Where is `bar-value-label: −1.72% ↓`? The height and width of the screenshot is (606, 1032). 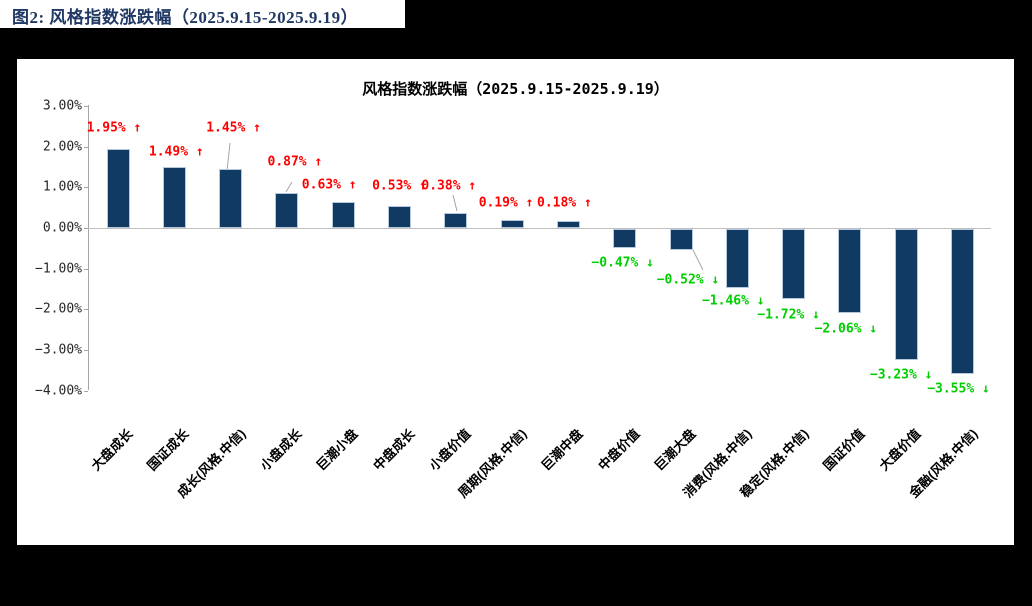
bar-value-label: −1.72% ↓ is located at coordinates (788, 315).